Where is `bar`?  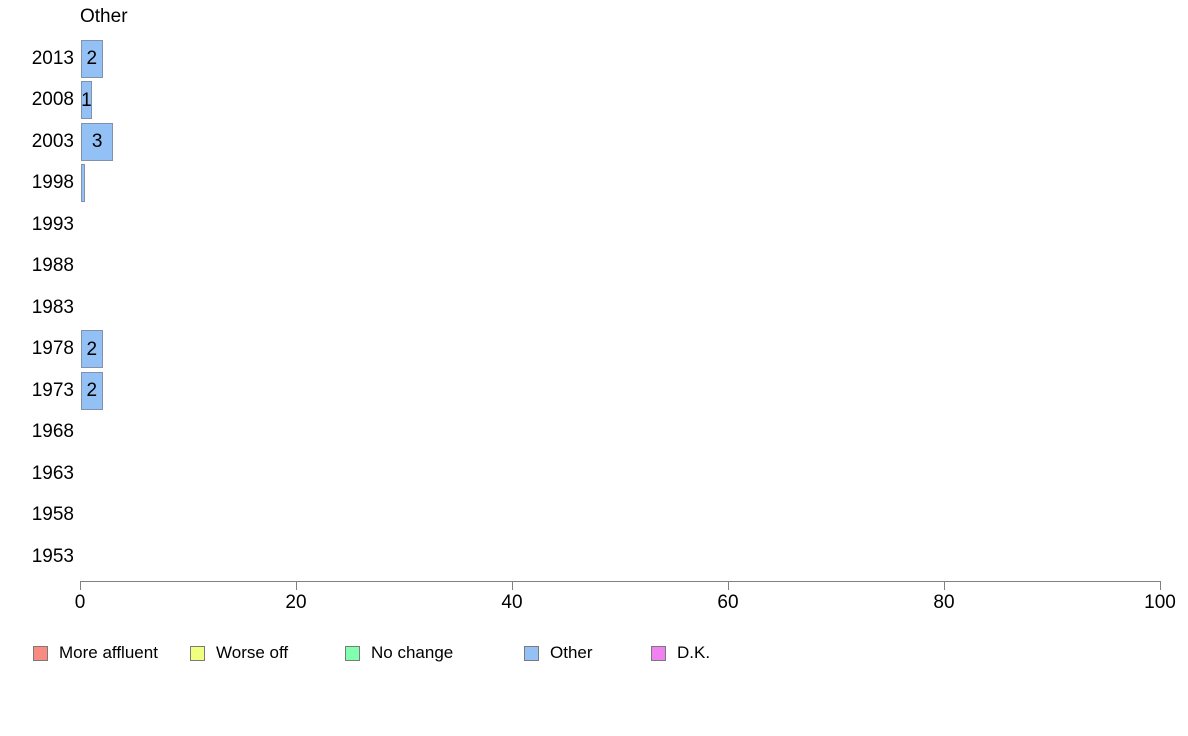 bar is located at coordinates (83, 183).